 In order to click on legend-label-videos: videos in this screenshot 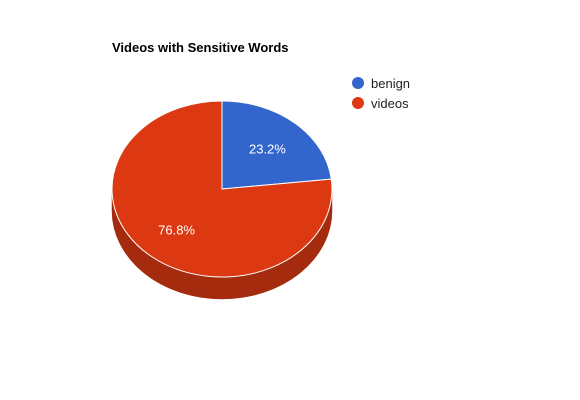, I will do `click(390, 103)`.